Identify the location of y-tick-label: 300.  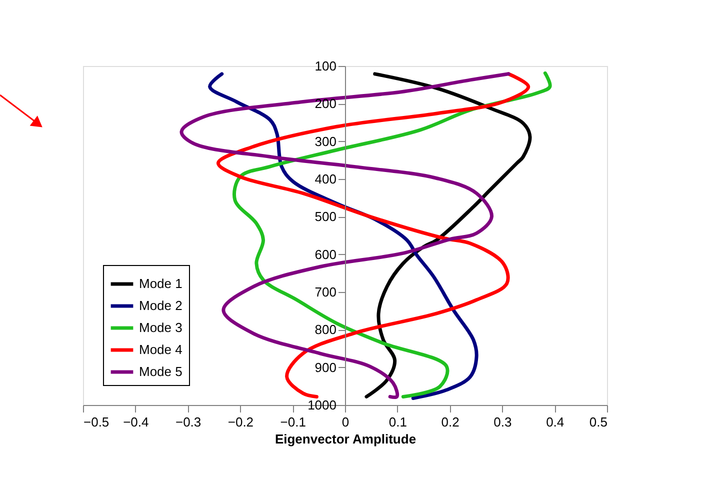
(325, 141).